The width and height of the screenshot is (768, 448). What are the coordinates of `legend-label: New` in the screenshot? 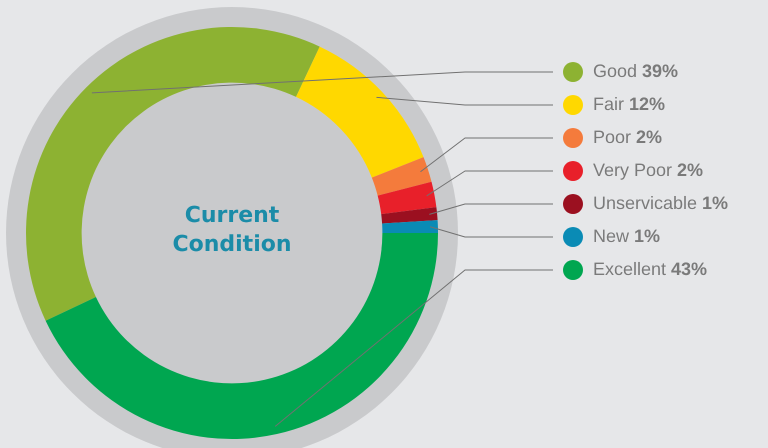 It's located at (611, 236).